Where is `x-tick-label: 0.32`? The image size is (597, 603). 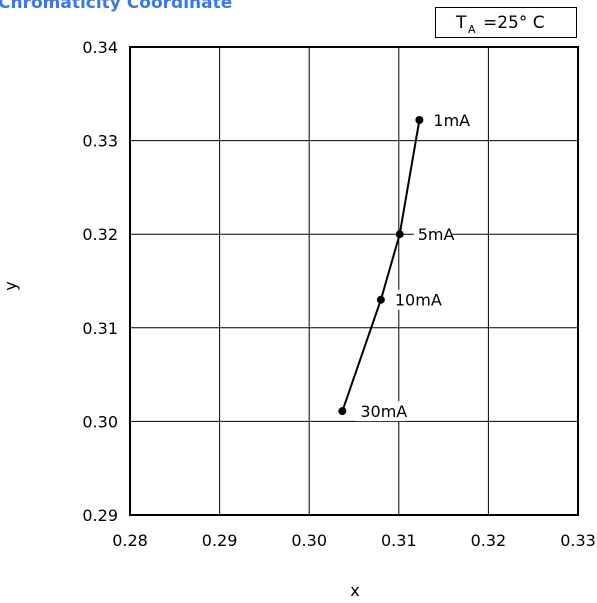 x-tick-label: 0.32 is located at coordinates (489, 540).